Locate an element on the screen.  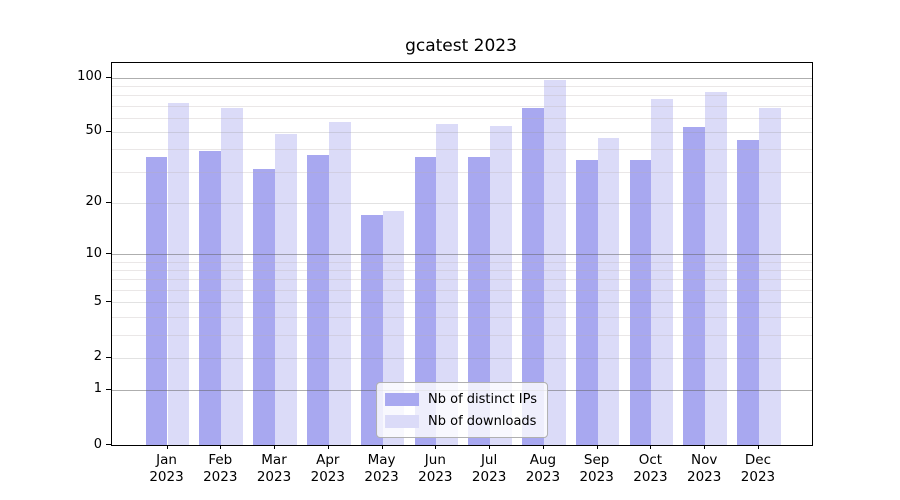
x-tick-mark-apr is located at coordinates (328, 447).